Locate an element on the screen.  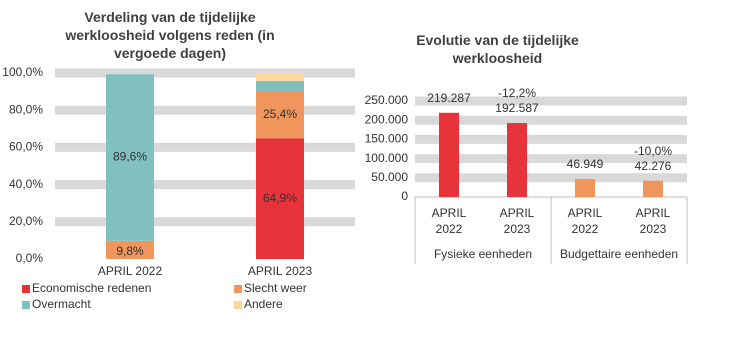
group-label: Budgettaire eenheden is located at coordinates (619, 254).